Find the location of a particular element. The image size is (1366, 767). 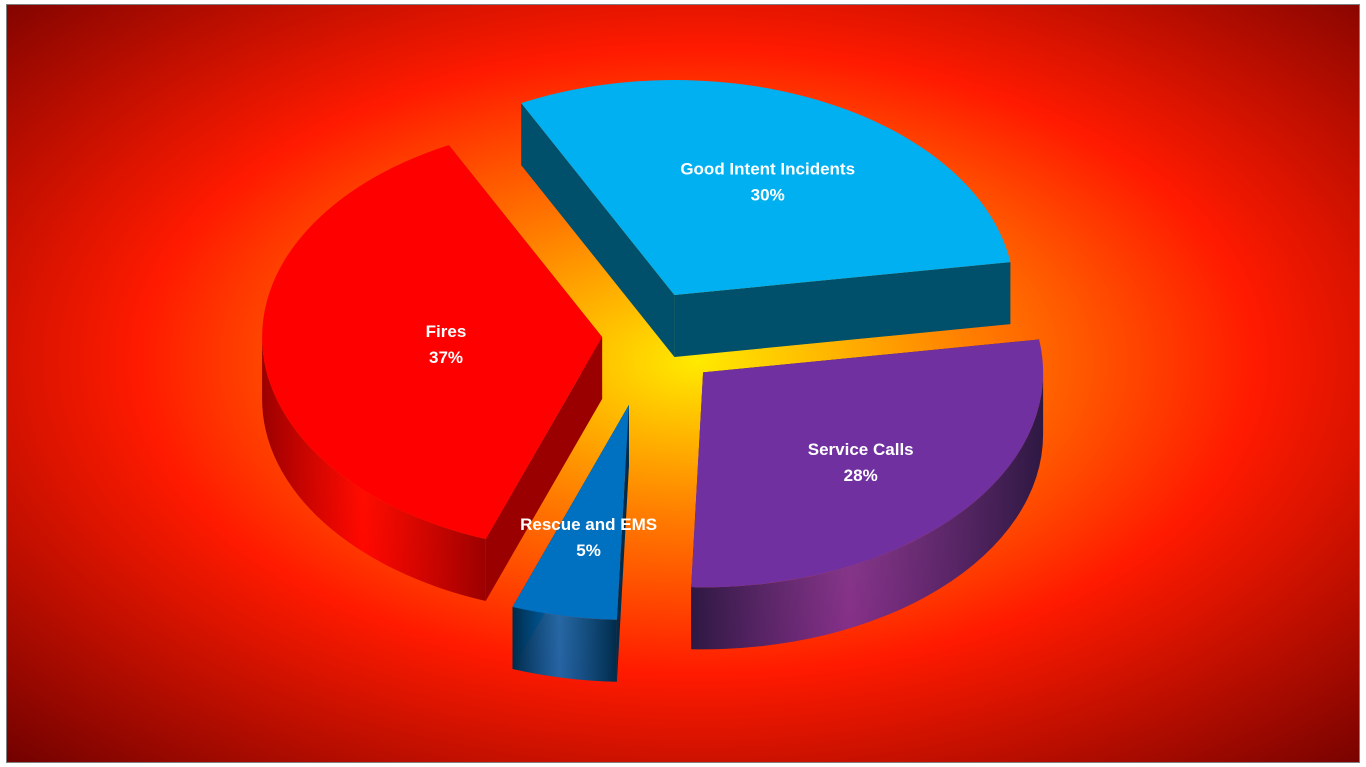

label-good-intent-incidents: Good Intent Incidents is located at coordinates (767, 168).